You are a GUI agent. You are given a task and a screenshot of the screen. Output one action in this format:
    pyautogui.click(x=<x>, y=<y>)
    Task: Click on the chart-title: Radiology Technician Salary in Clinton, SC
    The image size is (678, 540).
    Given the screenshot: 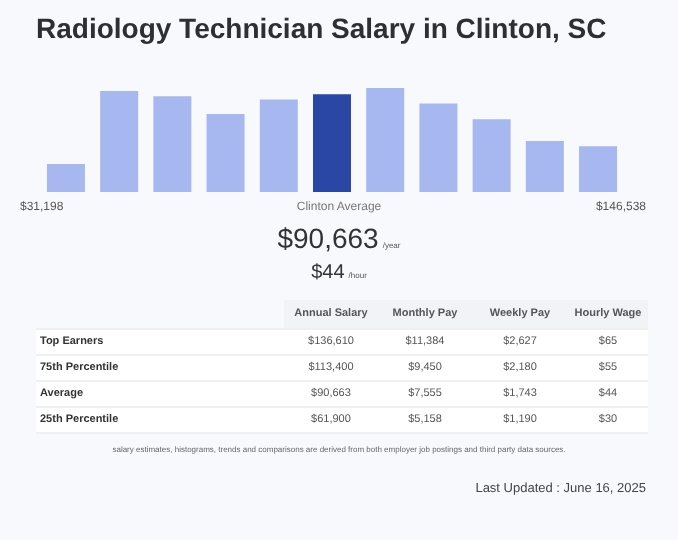 What is the action you would take?
    pyautogui.click(x=321, y=28)
    